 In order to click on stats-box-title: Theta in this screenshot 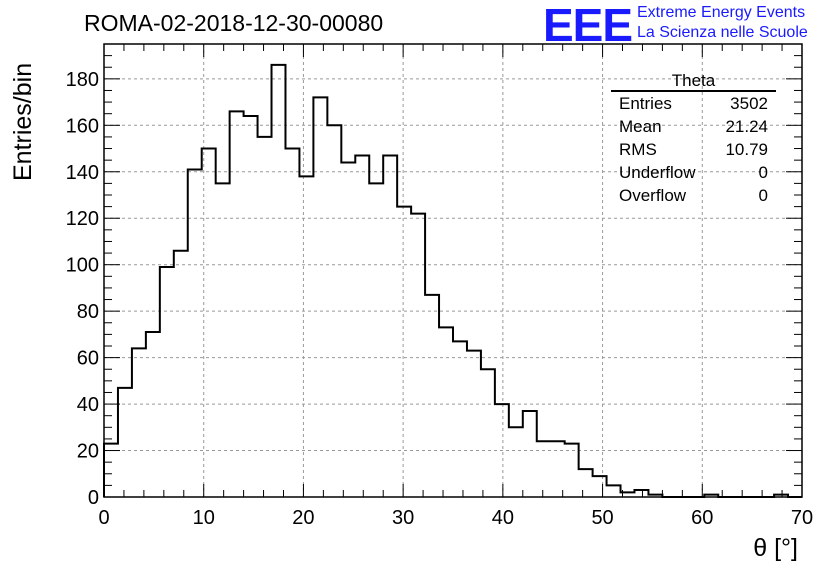, I will do `click(693, 82)`.